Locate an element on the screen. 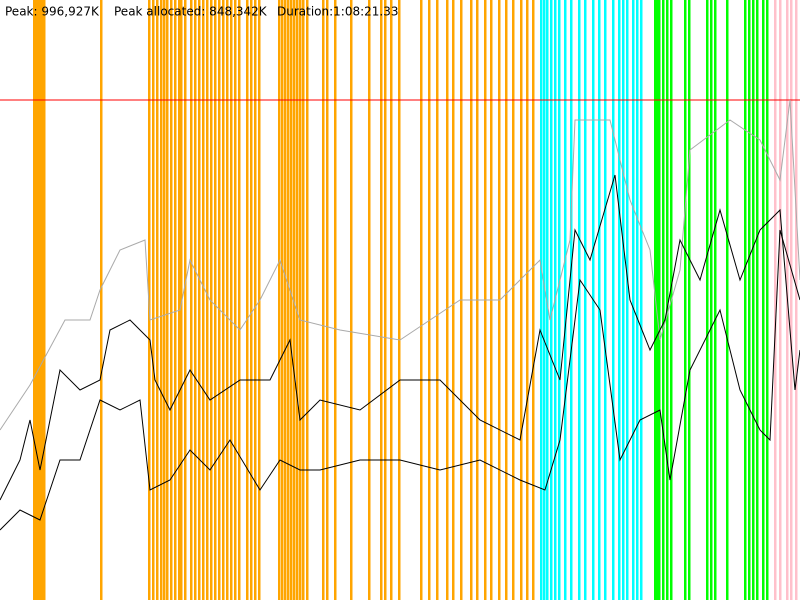 The image size is (800, 600). peak-allocated: Peak allocated: 848,342K is located at coordinates (191, 12).